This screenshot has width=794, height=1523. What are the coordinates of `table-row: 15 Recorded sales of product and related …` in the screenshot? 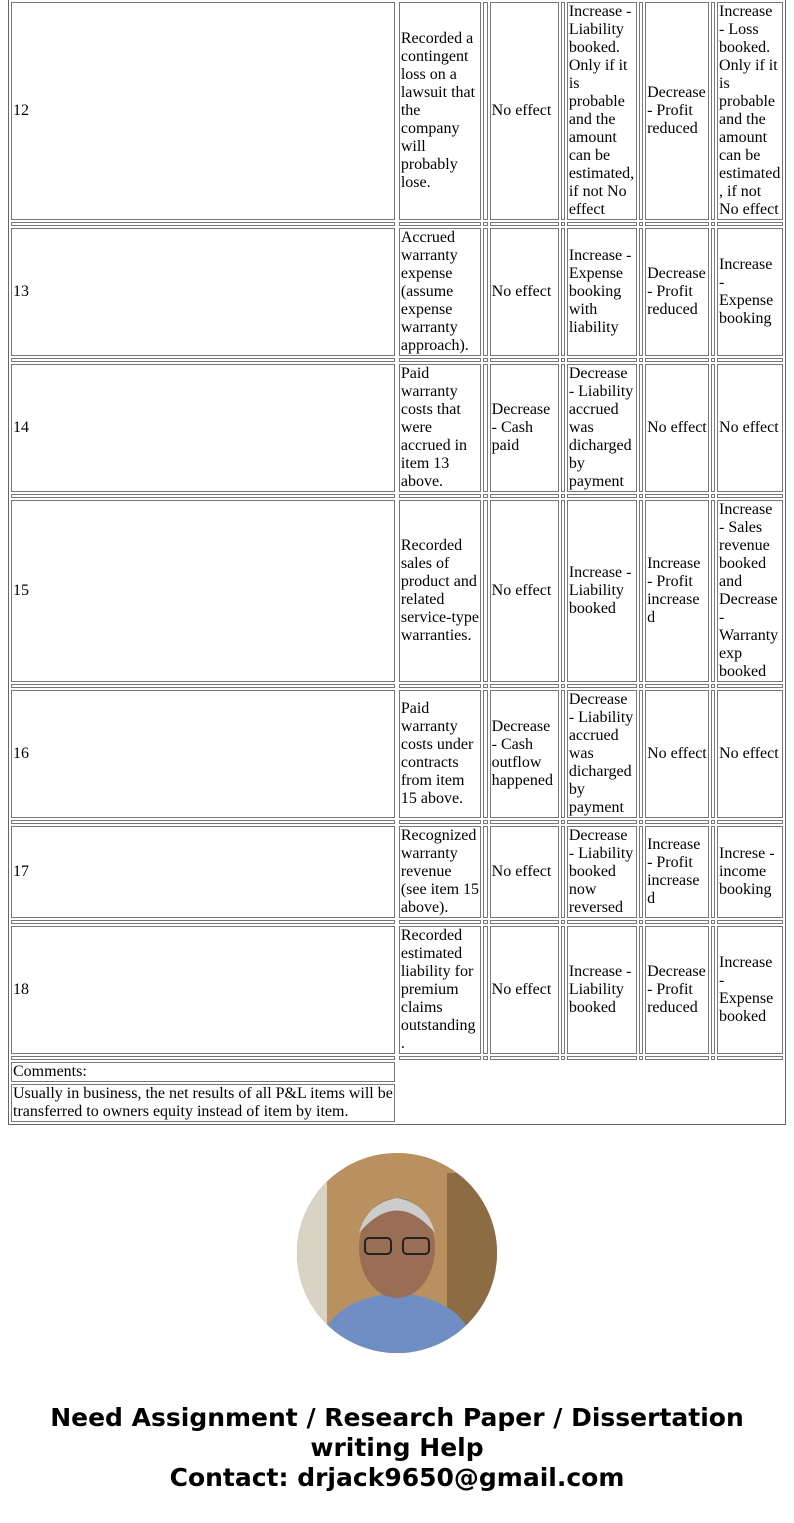 It's located at (397, 591).